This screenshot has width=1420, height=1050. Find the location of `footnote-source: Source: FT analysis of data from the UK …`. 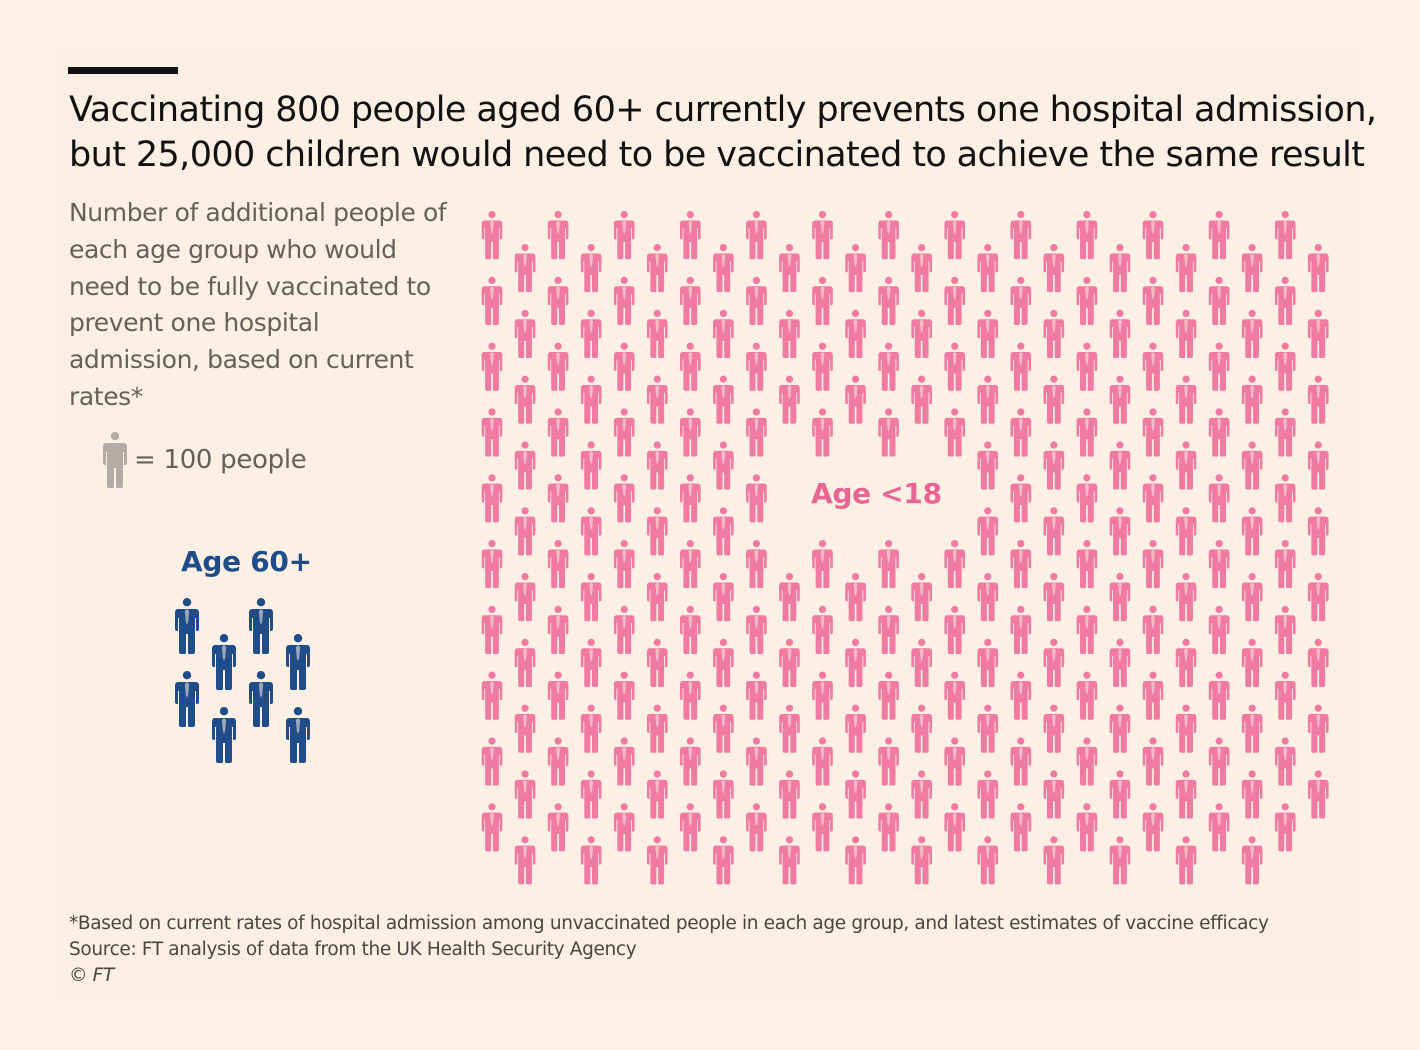

footnote-source: Source: FT analysis of data from the UK … is located at coordinates (353, 949).